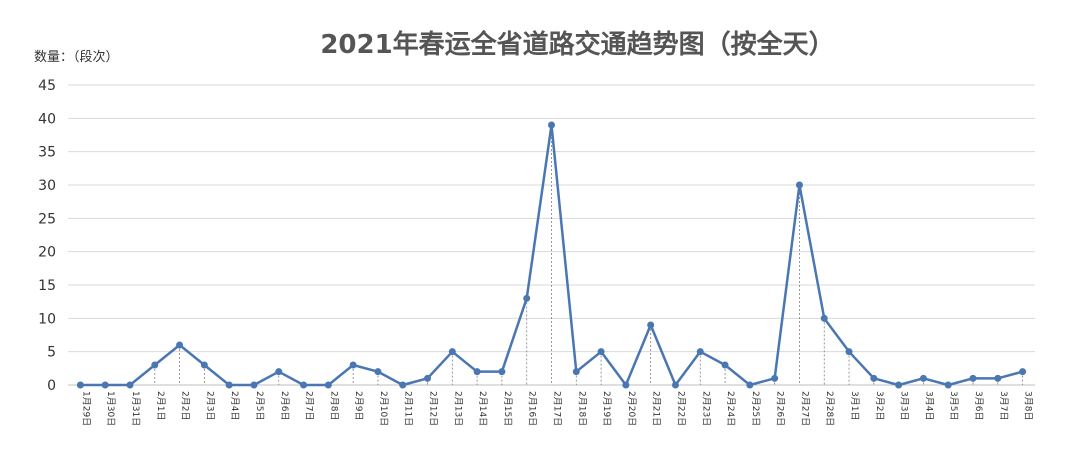 The image size is (1065, 453). What do you see at coordinates (284, 405) in the screenshot?
I see `x-tick-label: 2月6日` at bounding box center [284, 405].